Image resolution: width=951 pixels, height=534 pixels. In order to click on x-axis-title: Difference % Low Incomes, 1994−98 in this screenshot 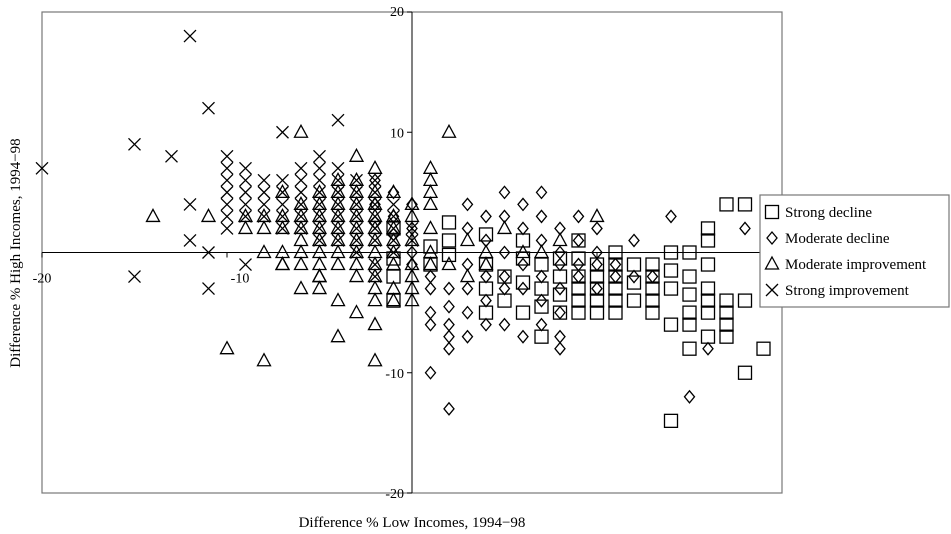, I will do `click(412, 523)`.